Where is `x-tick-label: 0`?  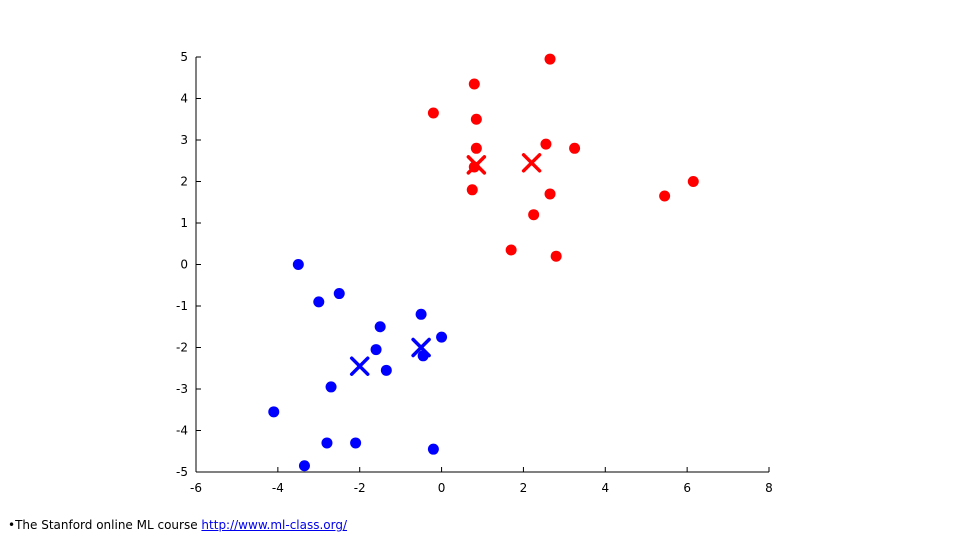
x-tick-label: 0 is located at coordinates (442, 488).